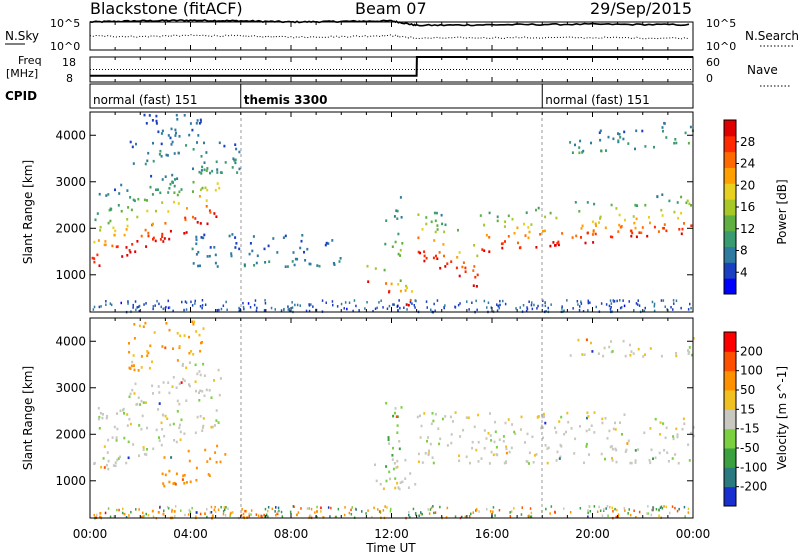  Describe the element at coordinates (592, 534) in the screenshot. I see `x-tick-label: 20:00` at that location.